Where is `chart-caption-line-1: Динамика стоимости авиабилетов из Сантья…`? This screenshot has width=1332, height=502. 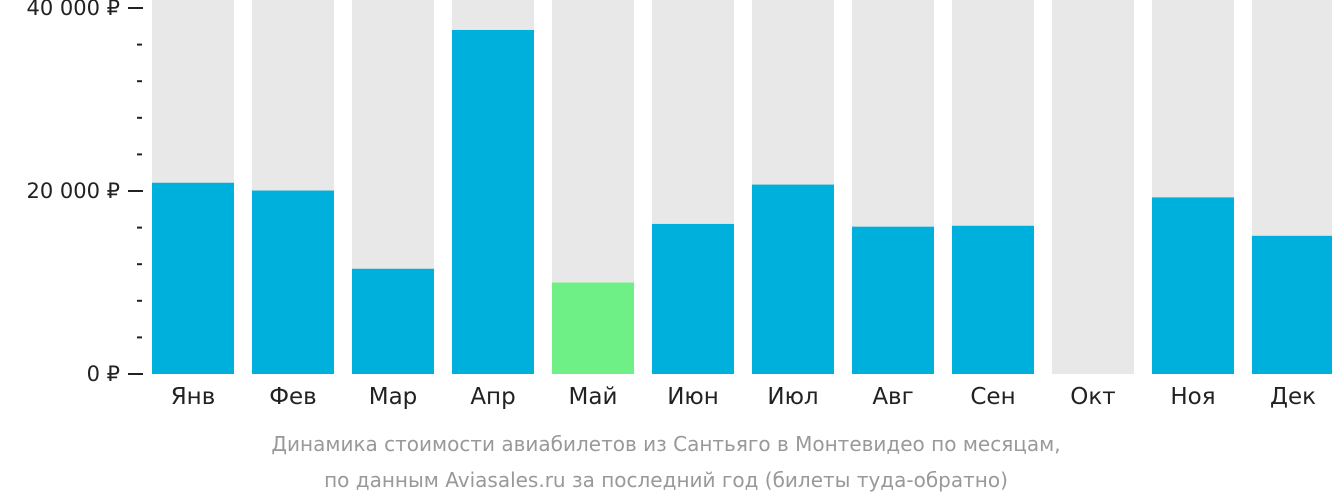
chart-caption-line-1: Динамика стоимости авиабилетов из Сантья… is located at coordinates (666, 444).